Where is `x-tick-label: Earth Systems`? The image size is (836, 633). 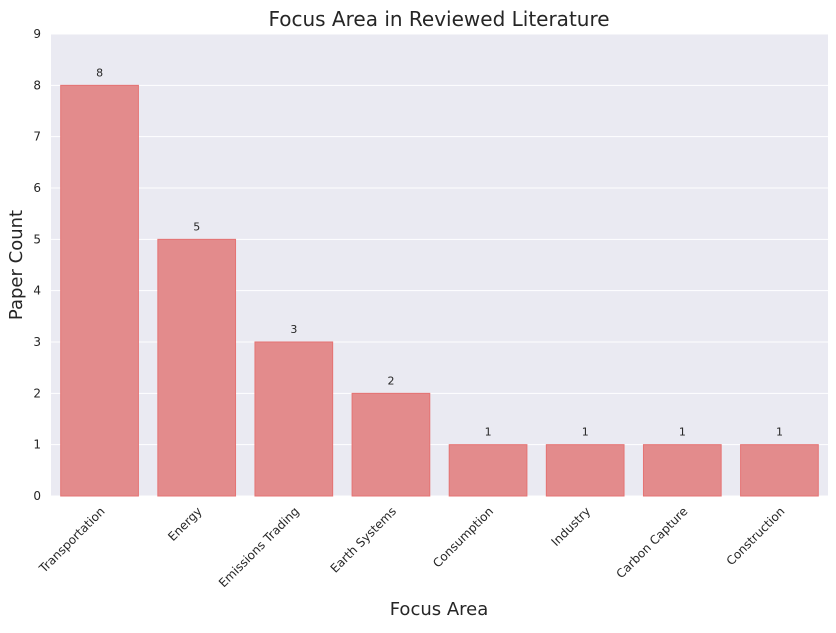
x-tick-label: Earth Systems is located at coordinates (363, 539).